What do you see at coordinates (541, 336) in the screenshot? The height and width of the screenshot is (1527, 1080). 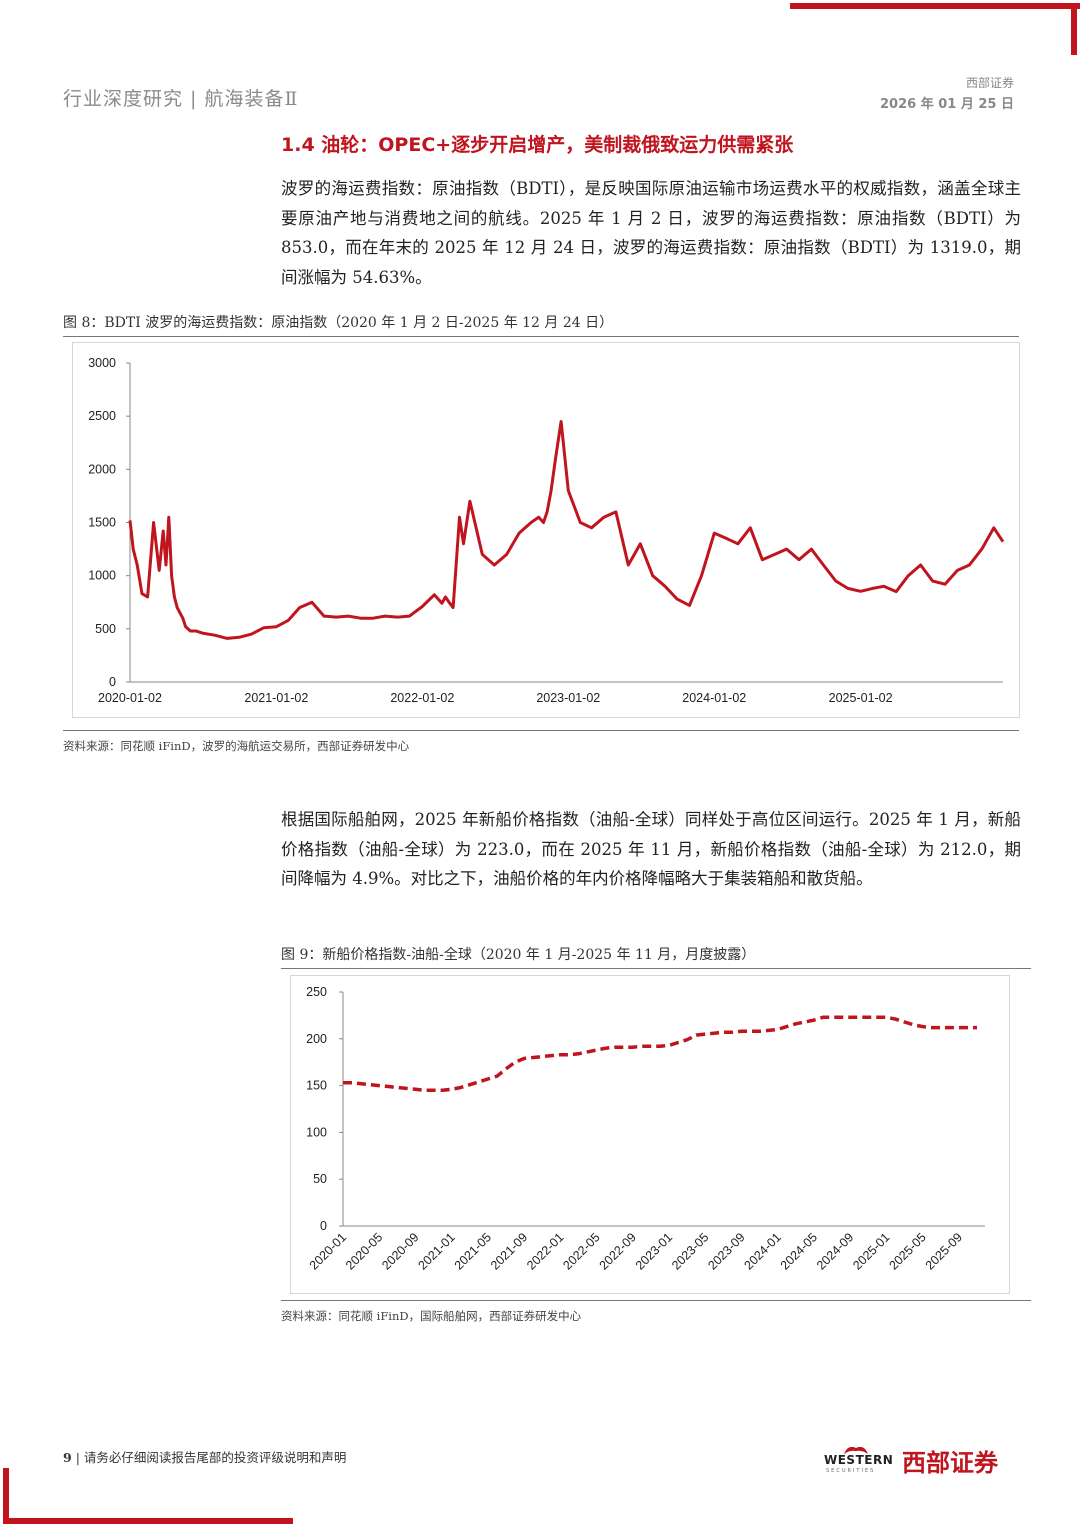 I see `figure-8-top-rule` at bounding box center [541, 336].